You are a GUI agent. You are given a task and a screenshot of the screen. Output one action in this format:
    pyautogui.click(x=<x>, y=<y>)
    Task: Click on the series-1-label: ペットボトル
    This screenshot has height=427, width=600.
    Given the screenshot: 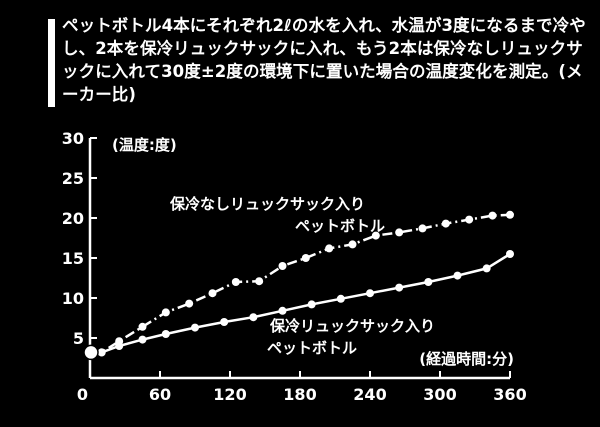 What is the action you would take?
    pyautogui.click(x=312, y=348)
    